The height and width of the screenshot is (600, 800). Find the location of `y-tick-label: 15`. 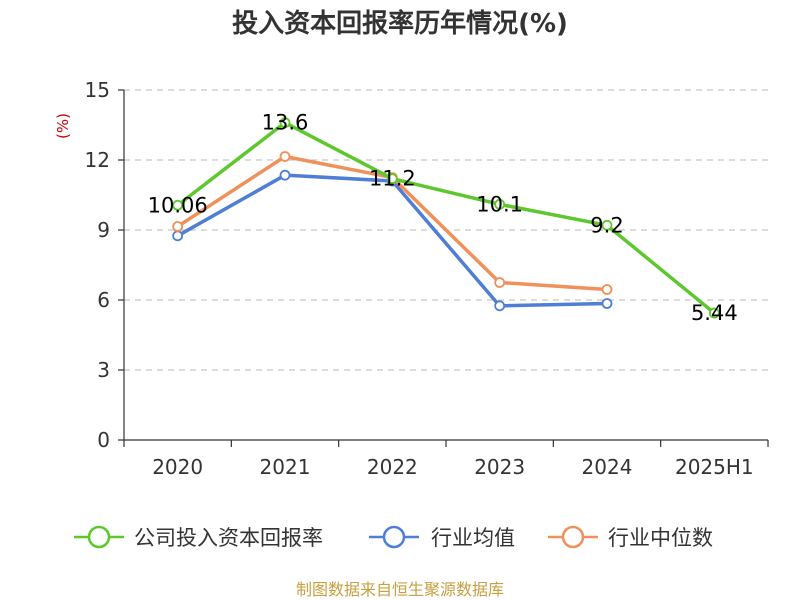

y-tick-label: 15 is located at coordinates (97, 90).